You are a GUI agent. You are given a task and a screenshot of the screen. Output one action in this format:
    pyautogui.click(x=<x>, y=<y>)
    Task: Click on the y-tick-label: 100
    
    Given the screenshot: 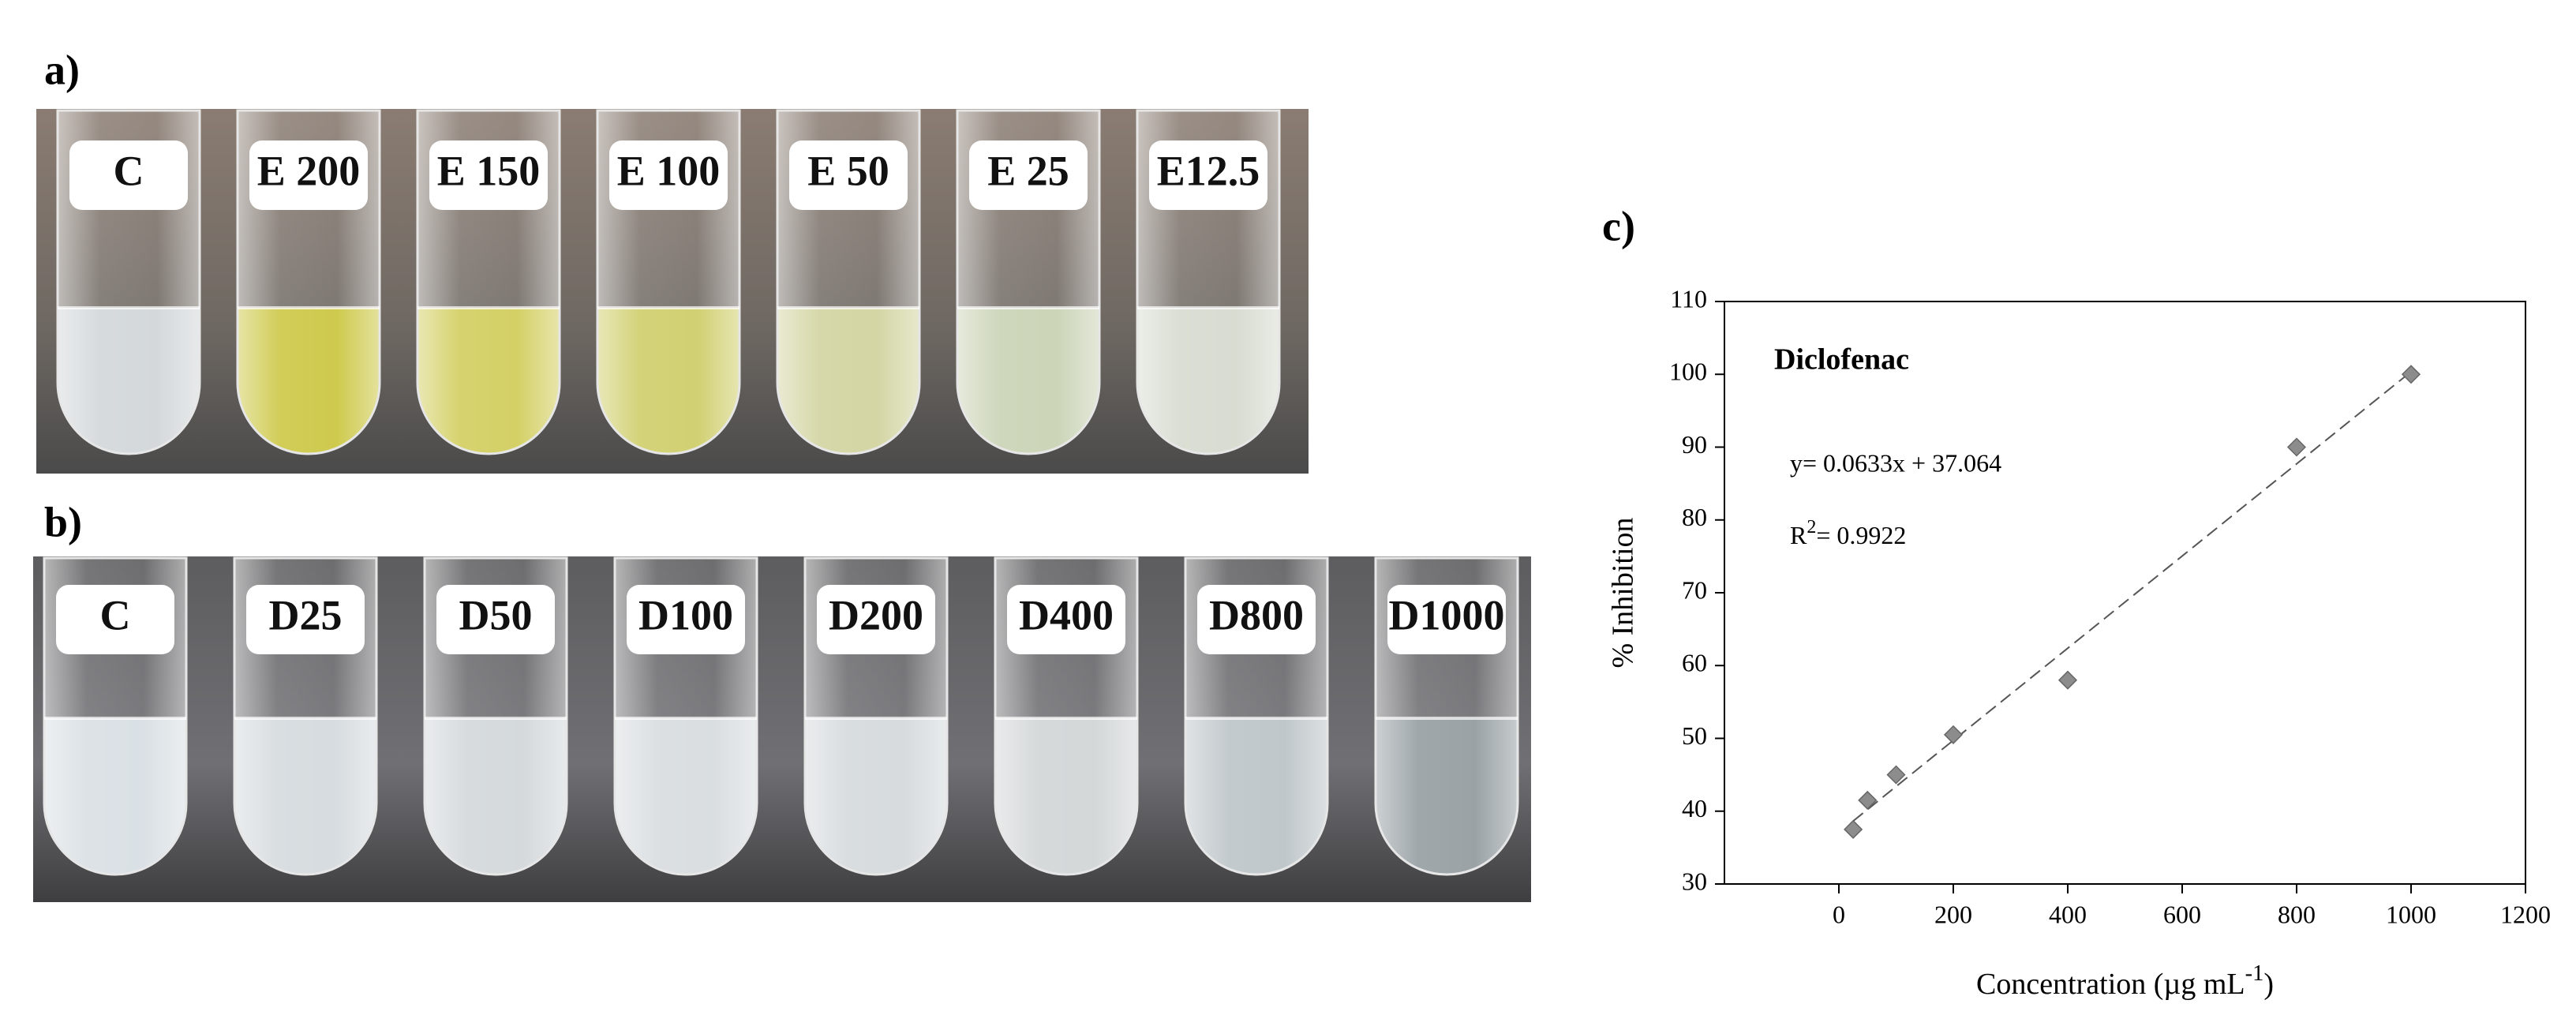 What is the action you would take?
    pyautogui.click(x=1688, y=372)
    